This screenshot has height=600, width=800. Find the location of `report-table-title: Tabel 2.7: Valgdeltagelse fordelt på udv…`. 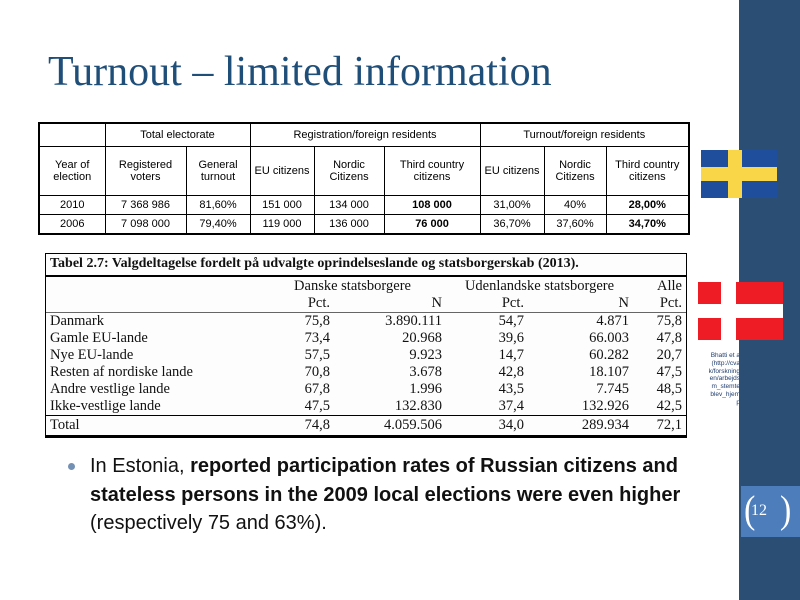

report-table-title: Tabel 2.7: Valgdeltagelse fordelt på udv… is located at coordinates (366, 265).